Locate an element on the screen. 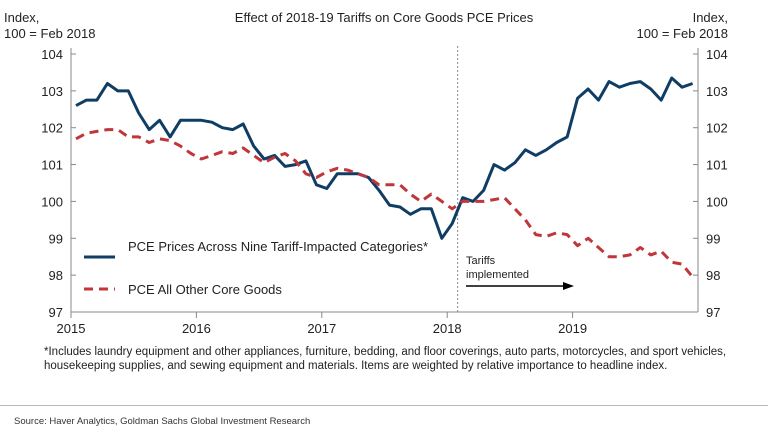 The image size is (768, 432). left-axis-label-line1: Index, is located at coordinates (21, 17).